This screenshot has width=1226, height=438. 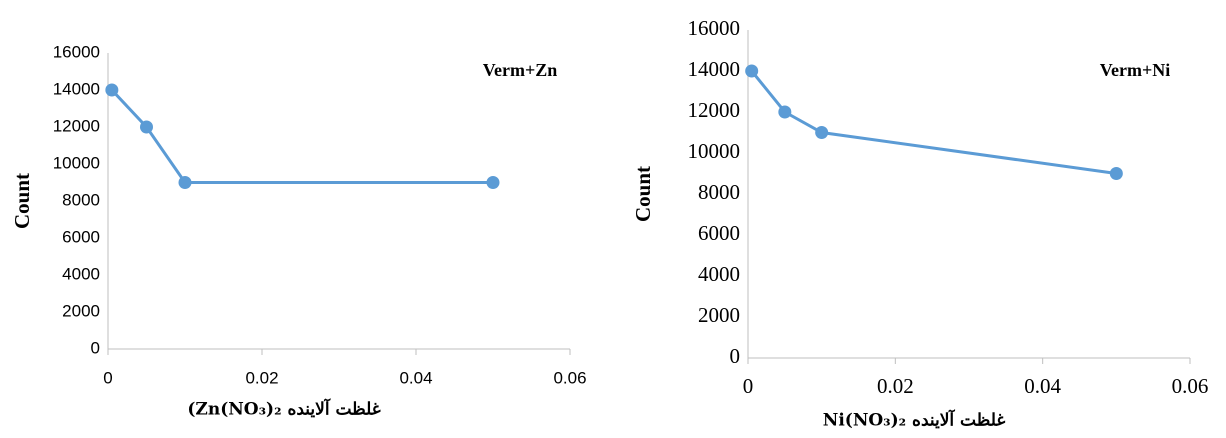 I want to click on chart-title: Verm+Ni, so click(x=1135, y=70).